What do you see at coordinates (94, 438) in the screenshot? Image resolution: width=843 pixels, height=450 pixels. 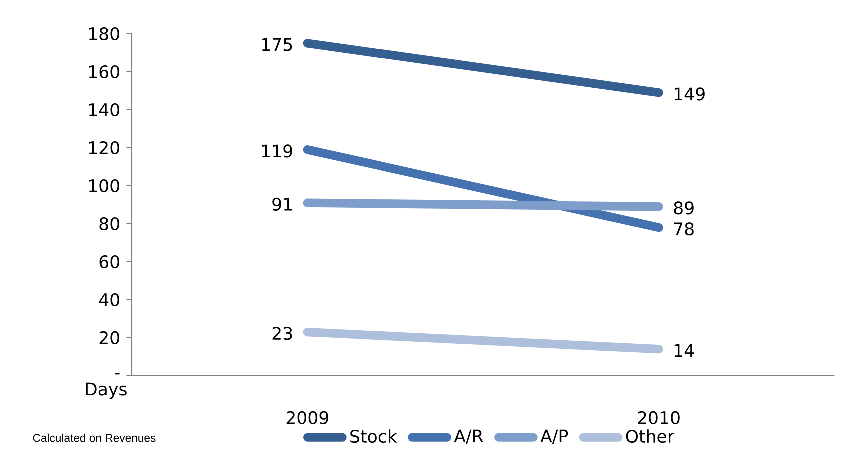 I see `text: Calculated on Revenues` at bounding box center [94, 438].